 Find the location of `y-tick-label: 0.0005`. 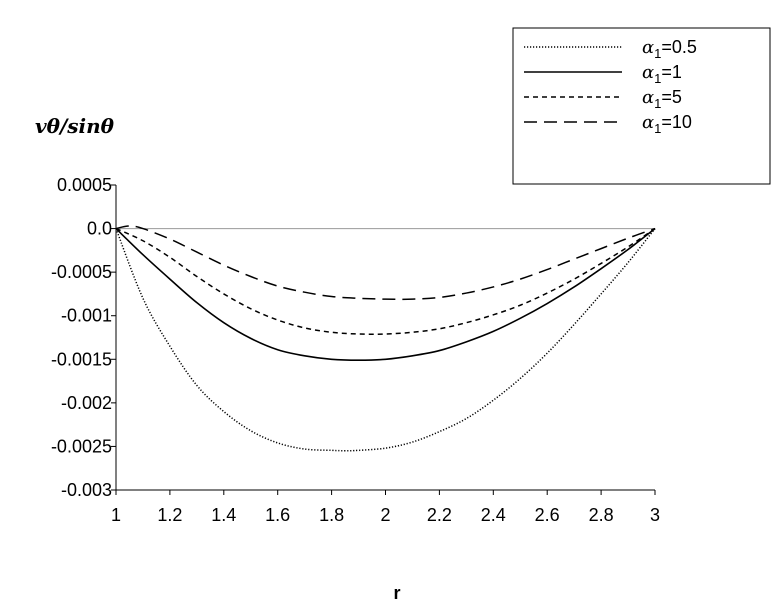

y-tick-label: 0.0005 is located at coordinates (84, 185).